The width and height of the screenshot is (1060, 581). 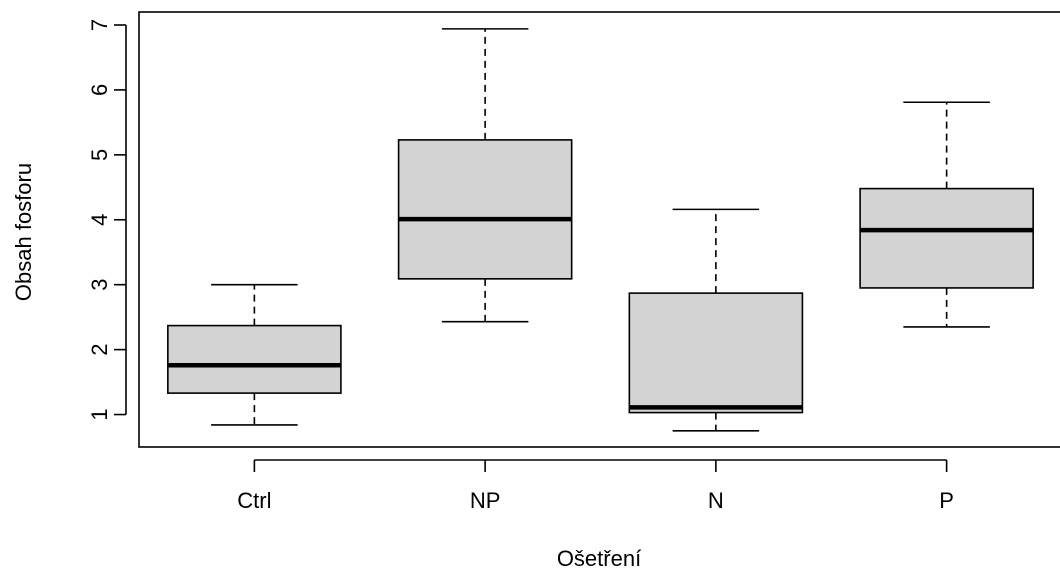 I want to click on y-tick-label: 5, so click(x=99, y=155).